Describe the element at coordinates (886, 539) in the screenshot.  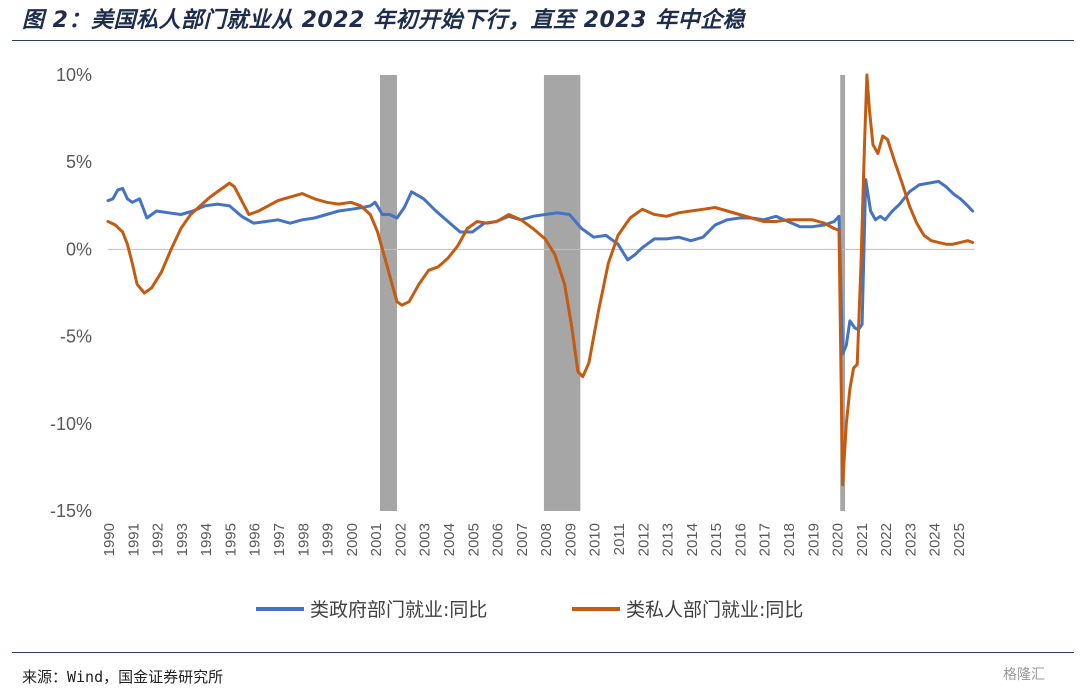
I see `x-tick-label: 2022` at that location.